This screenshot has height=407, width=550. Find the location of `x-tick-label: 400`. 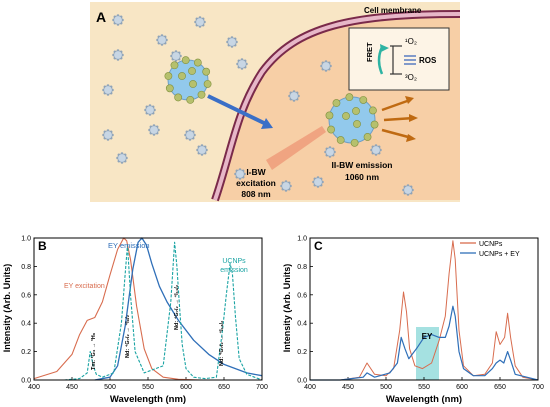

x-tick-label: 400 is located at coordinates (310, 387).